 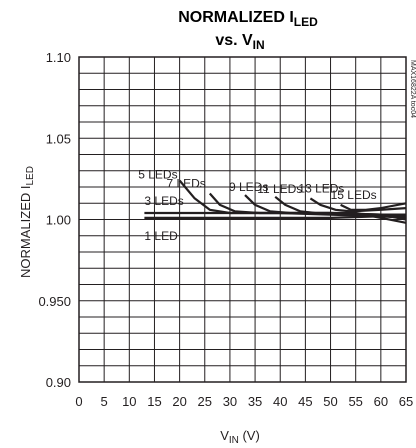 I want to click on chart-title-line-1: NORMALIZED ILED, so click(x=248, y=19).